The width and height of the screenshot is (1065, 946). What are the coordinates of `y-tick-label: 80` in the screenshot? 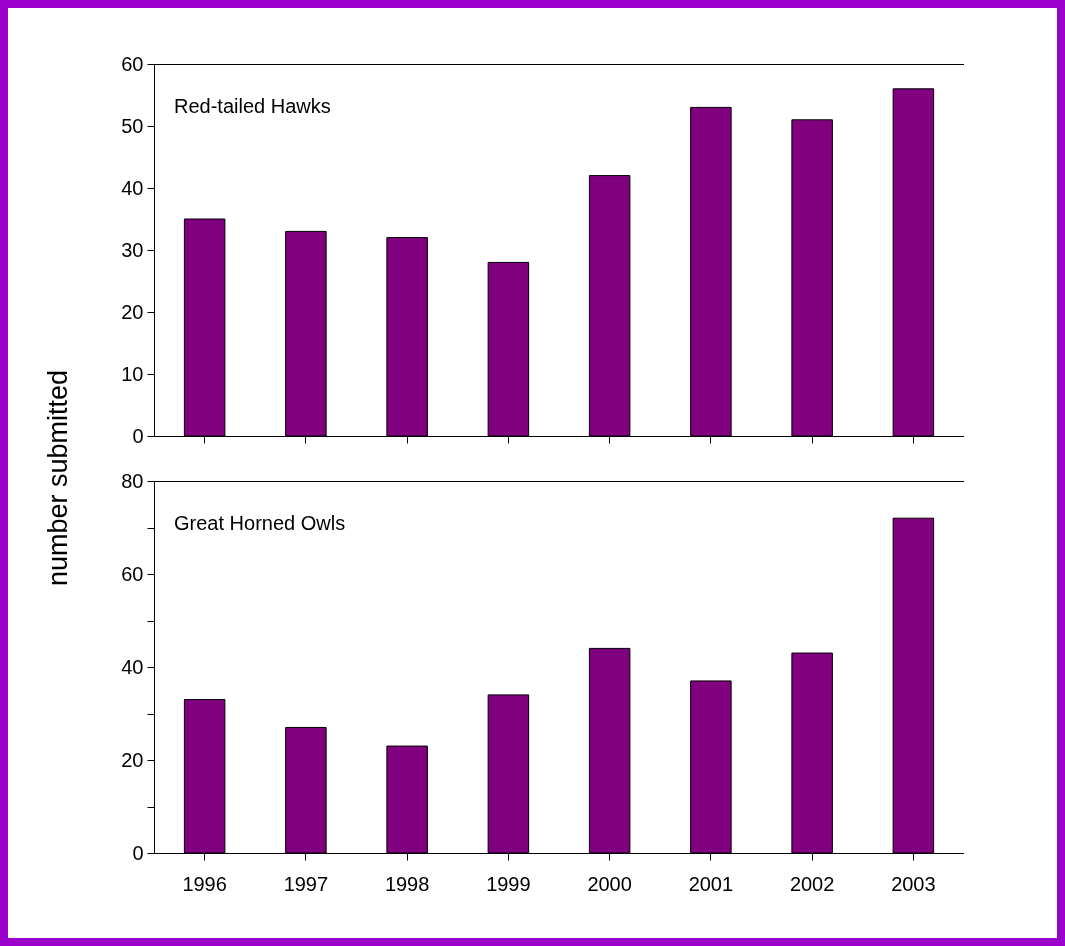 It's located at (132, 480).